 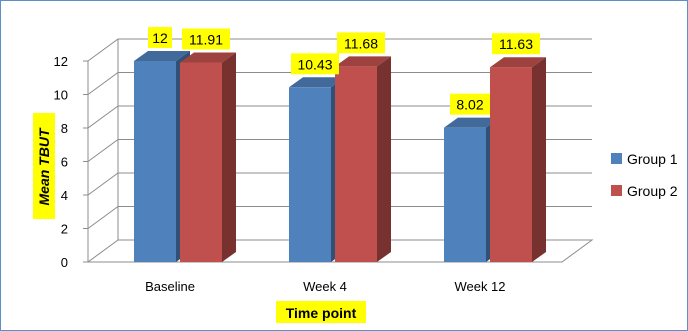 I want to click on legend: Group 1 Group 2, so click(x=644, y=175).